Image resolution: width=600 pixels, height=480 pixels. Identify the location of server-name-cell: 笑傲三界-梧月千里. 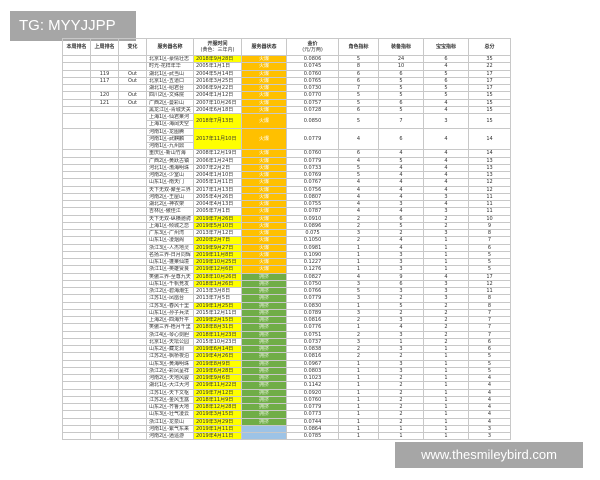
(170, 327).